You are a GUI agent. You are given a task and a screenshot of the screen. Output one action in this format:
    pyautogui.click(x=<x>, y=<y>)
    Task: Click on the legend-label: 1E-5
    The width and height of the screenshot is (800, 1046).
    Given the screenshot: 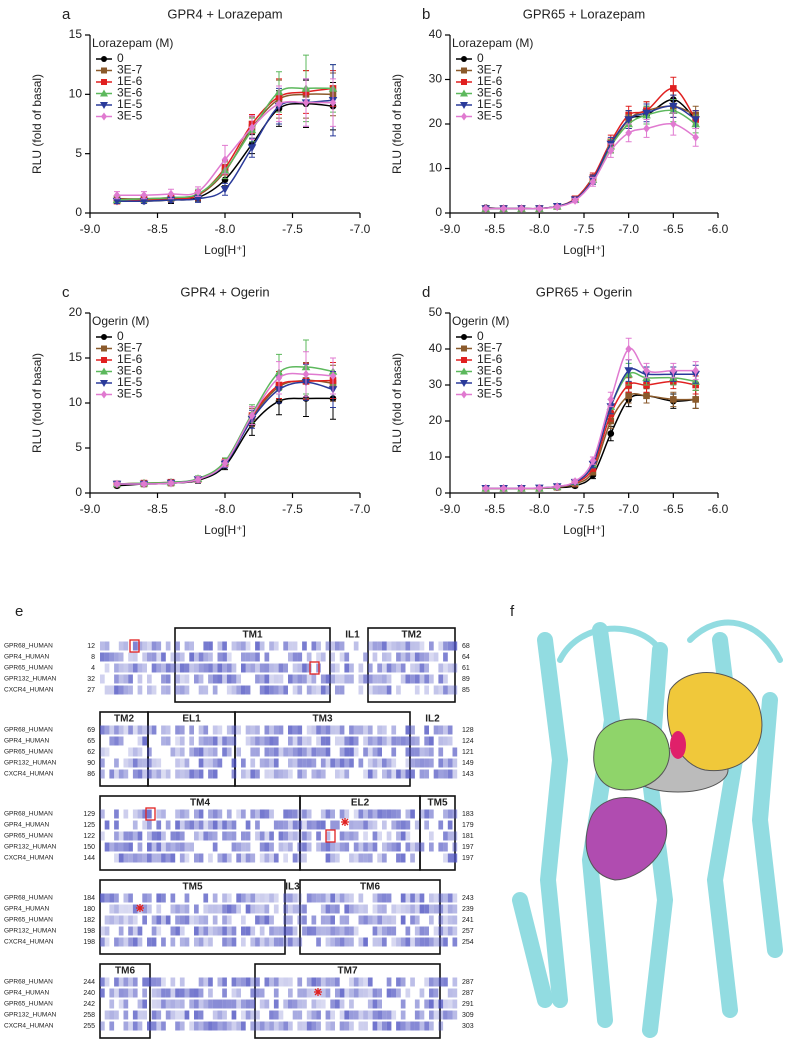 What is the action you would take?
    pyautogui.click(x=130, y=104)
    